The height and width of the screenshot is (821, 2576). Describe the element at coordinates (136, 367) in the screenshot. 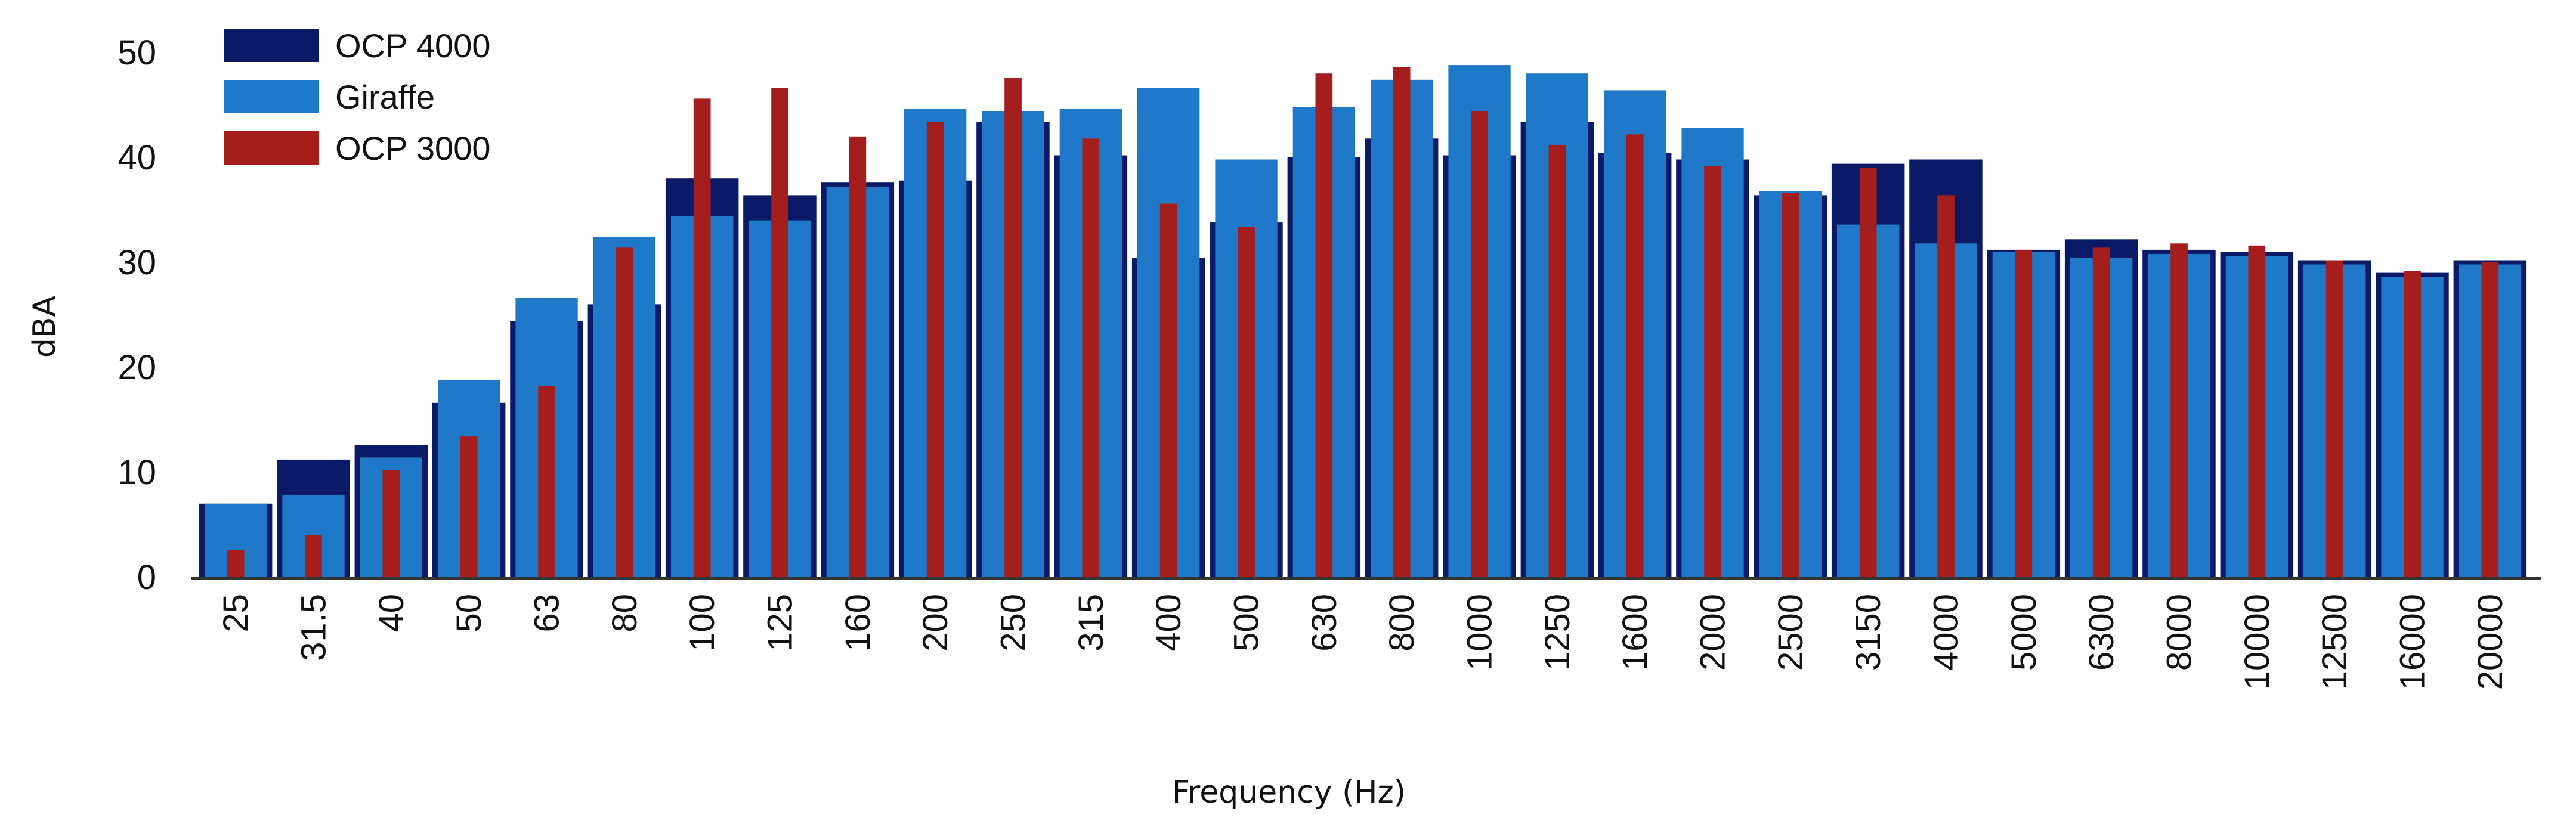

I see `y-tick-label: 20` at that location.